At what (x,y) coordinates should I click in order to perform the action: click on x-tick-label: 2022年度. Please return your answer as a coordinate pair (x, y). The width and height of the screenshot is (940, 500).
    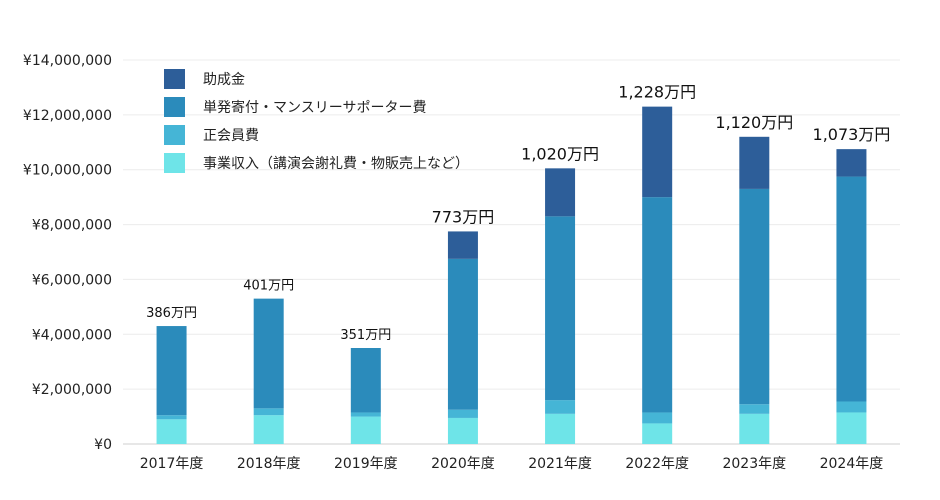
    Looking at the image, I should click on (657, 464).